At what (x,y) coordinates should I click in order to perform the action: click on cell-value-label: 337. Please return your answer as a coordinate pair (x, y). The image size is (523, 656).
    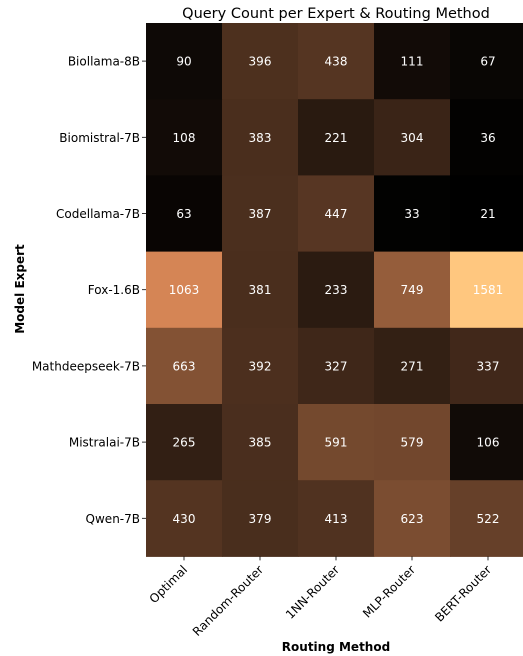
    Looking at the image, I should click on (488, 366).